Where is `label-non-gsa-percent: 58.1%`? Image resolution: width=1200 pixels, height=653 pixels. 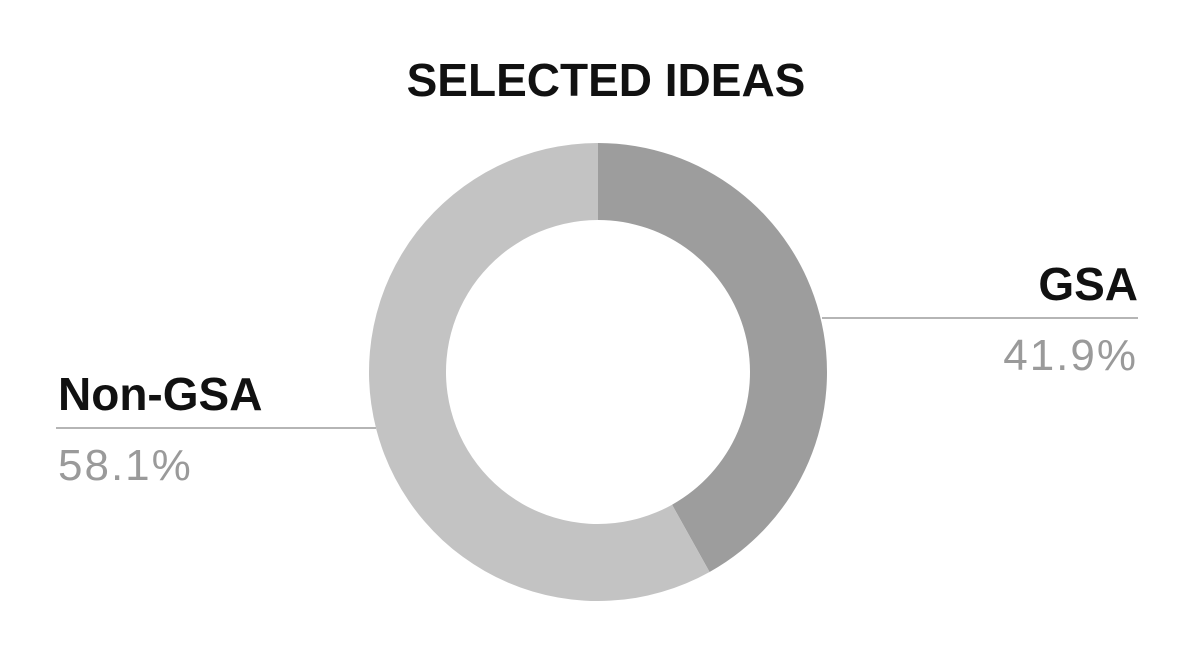 label-non-gsa-percent: 58.1% is located at coordinates (125, 465).